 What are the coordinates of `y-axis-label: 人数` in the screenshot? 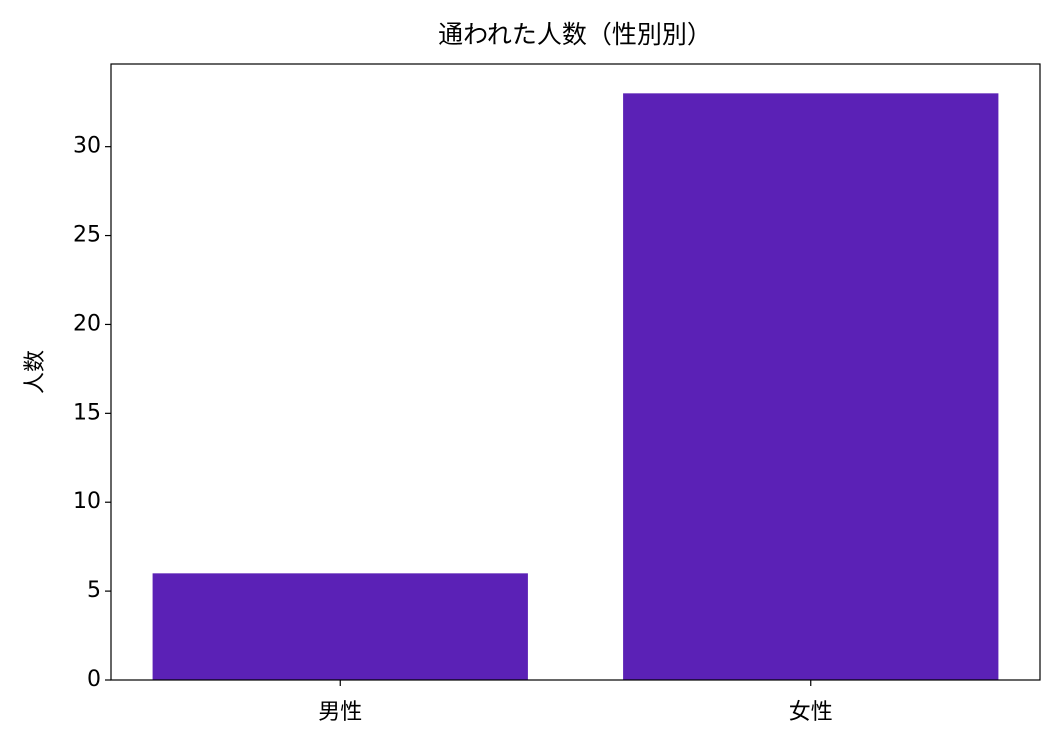 It's located at (35, 372).